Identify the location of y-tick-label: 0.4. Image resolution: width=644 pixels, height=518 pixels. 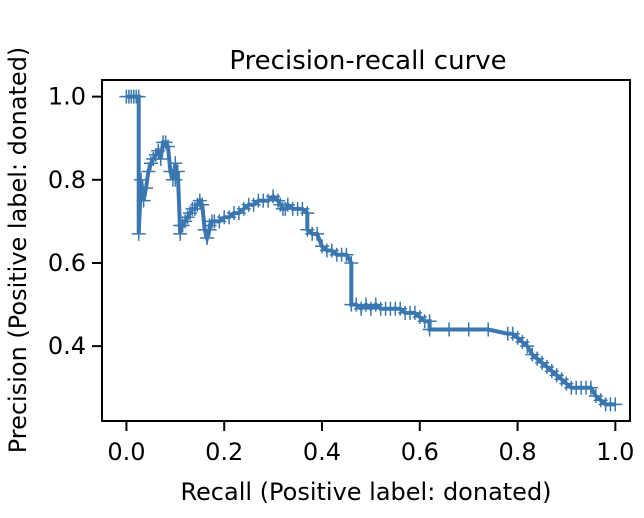
(67, 346).